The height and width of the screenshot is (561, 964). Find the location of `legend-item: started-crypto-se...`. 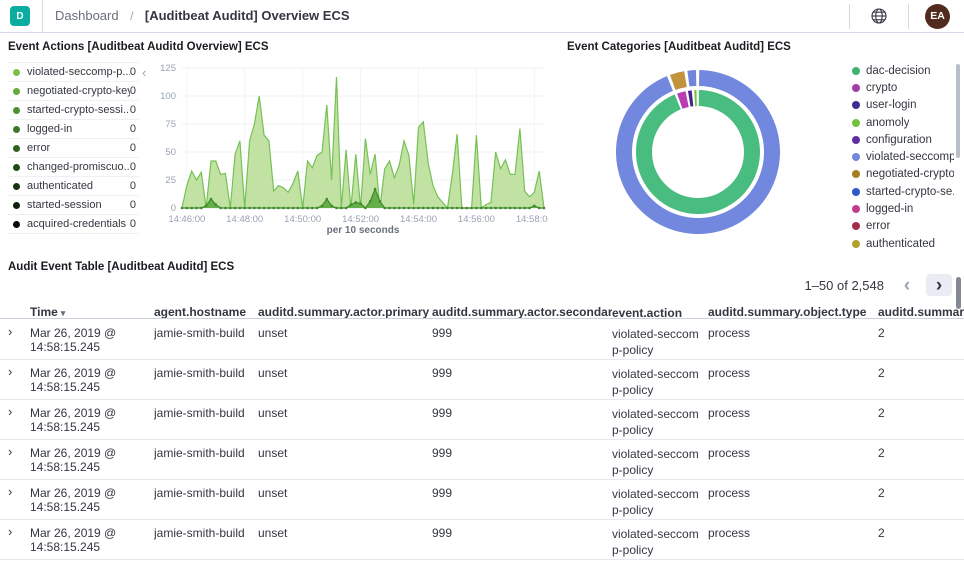

legend-item: started-crypto-se... is located at coordinates (903, 191).